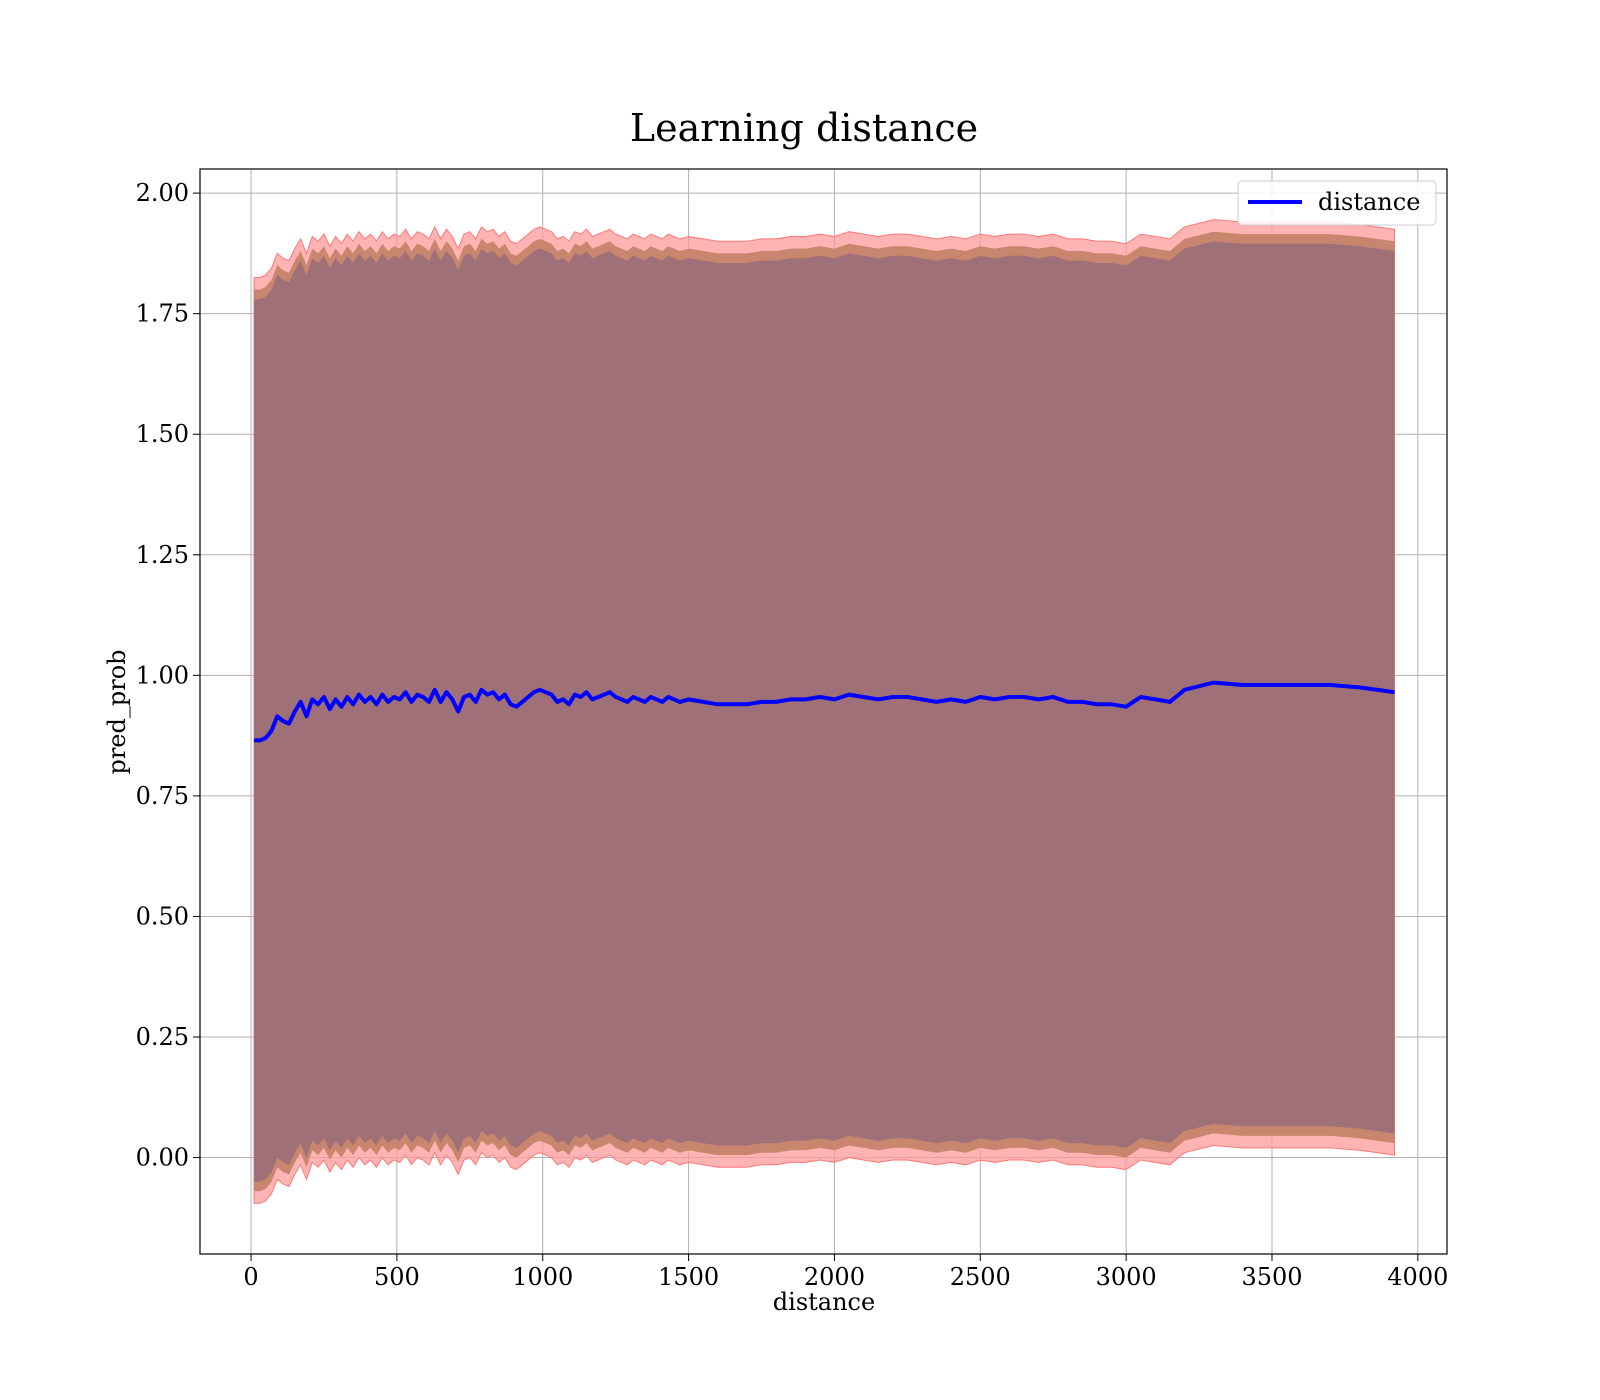 Image resolution: width=1600 pixels, height=1400 pixels. I want to click on series-line-distance, so click(824, 711).